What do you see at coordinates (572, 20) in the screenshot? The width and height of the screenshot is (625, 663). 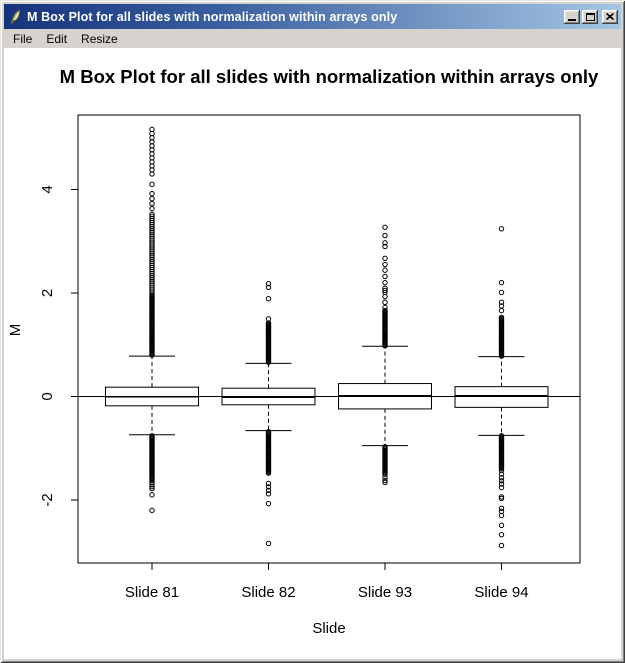 I see `minimize-icon` at bounding box center [572, 20].